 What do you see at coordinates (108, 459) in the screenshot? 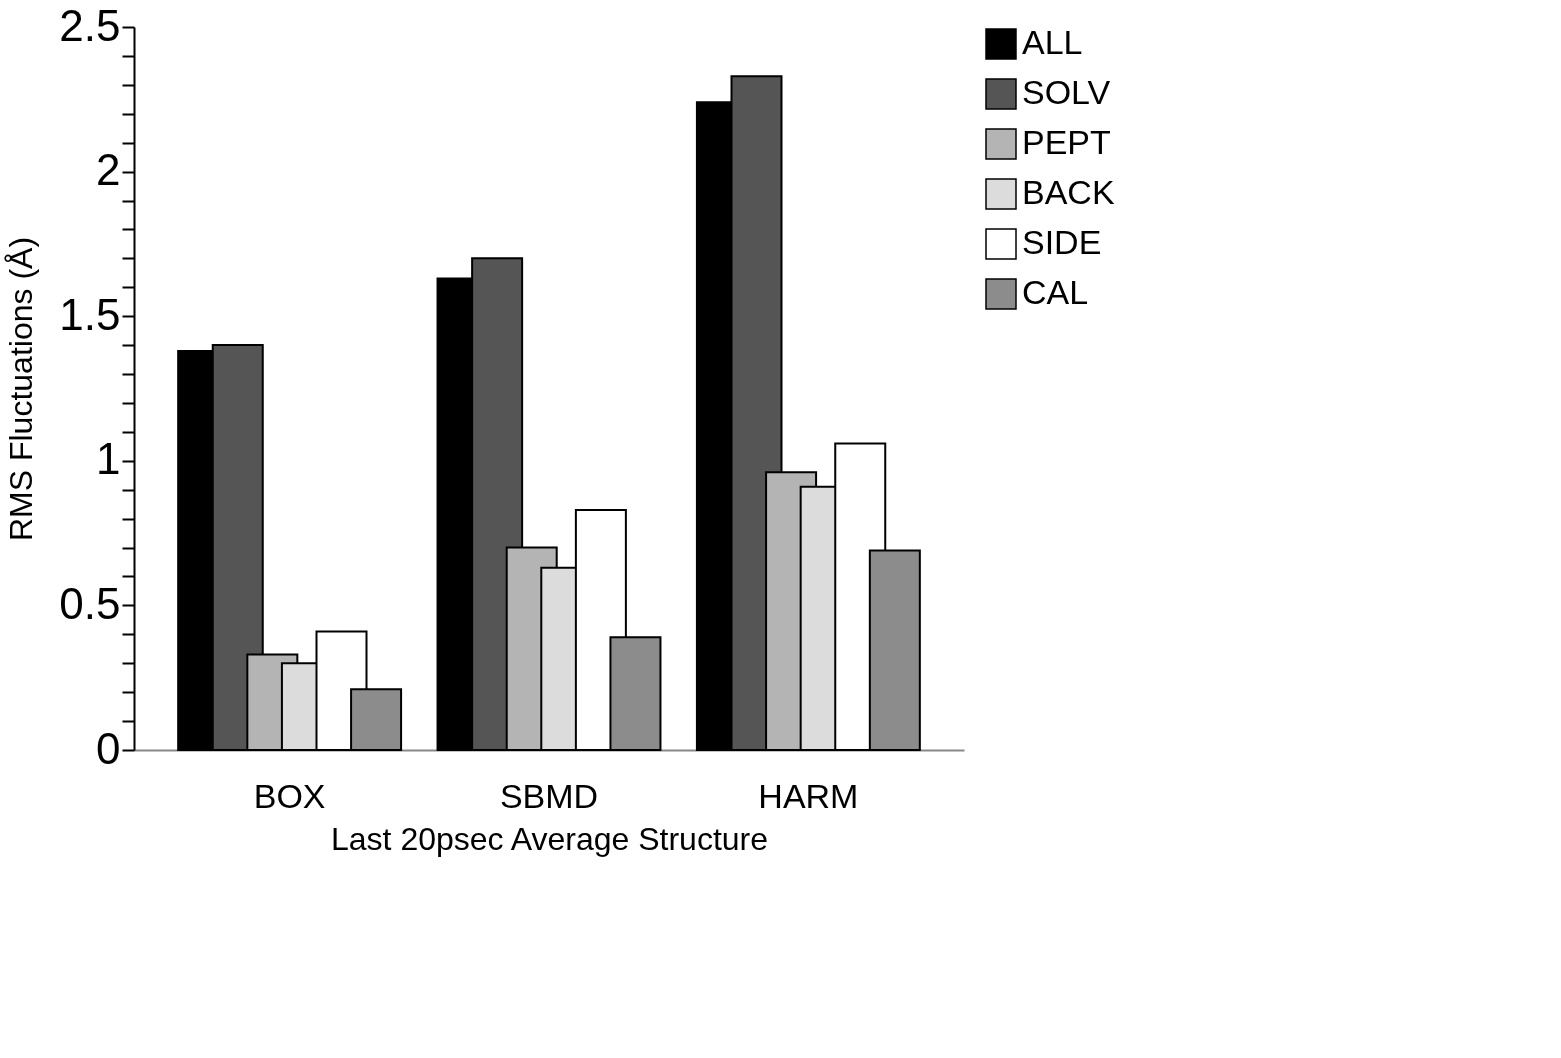
I see `y-tick-label: 1` at bounding box center [108, 459].